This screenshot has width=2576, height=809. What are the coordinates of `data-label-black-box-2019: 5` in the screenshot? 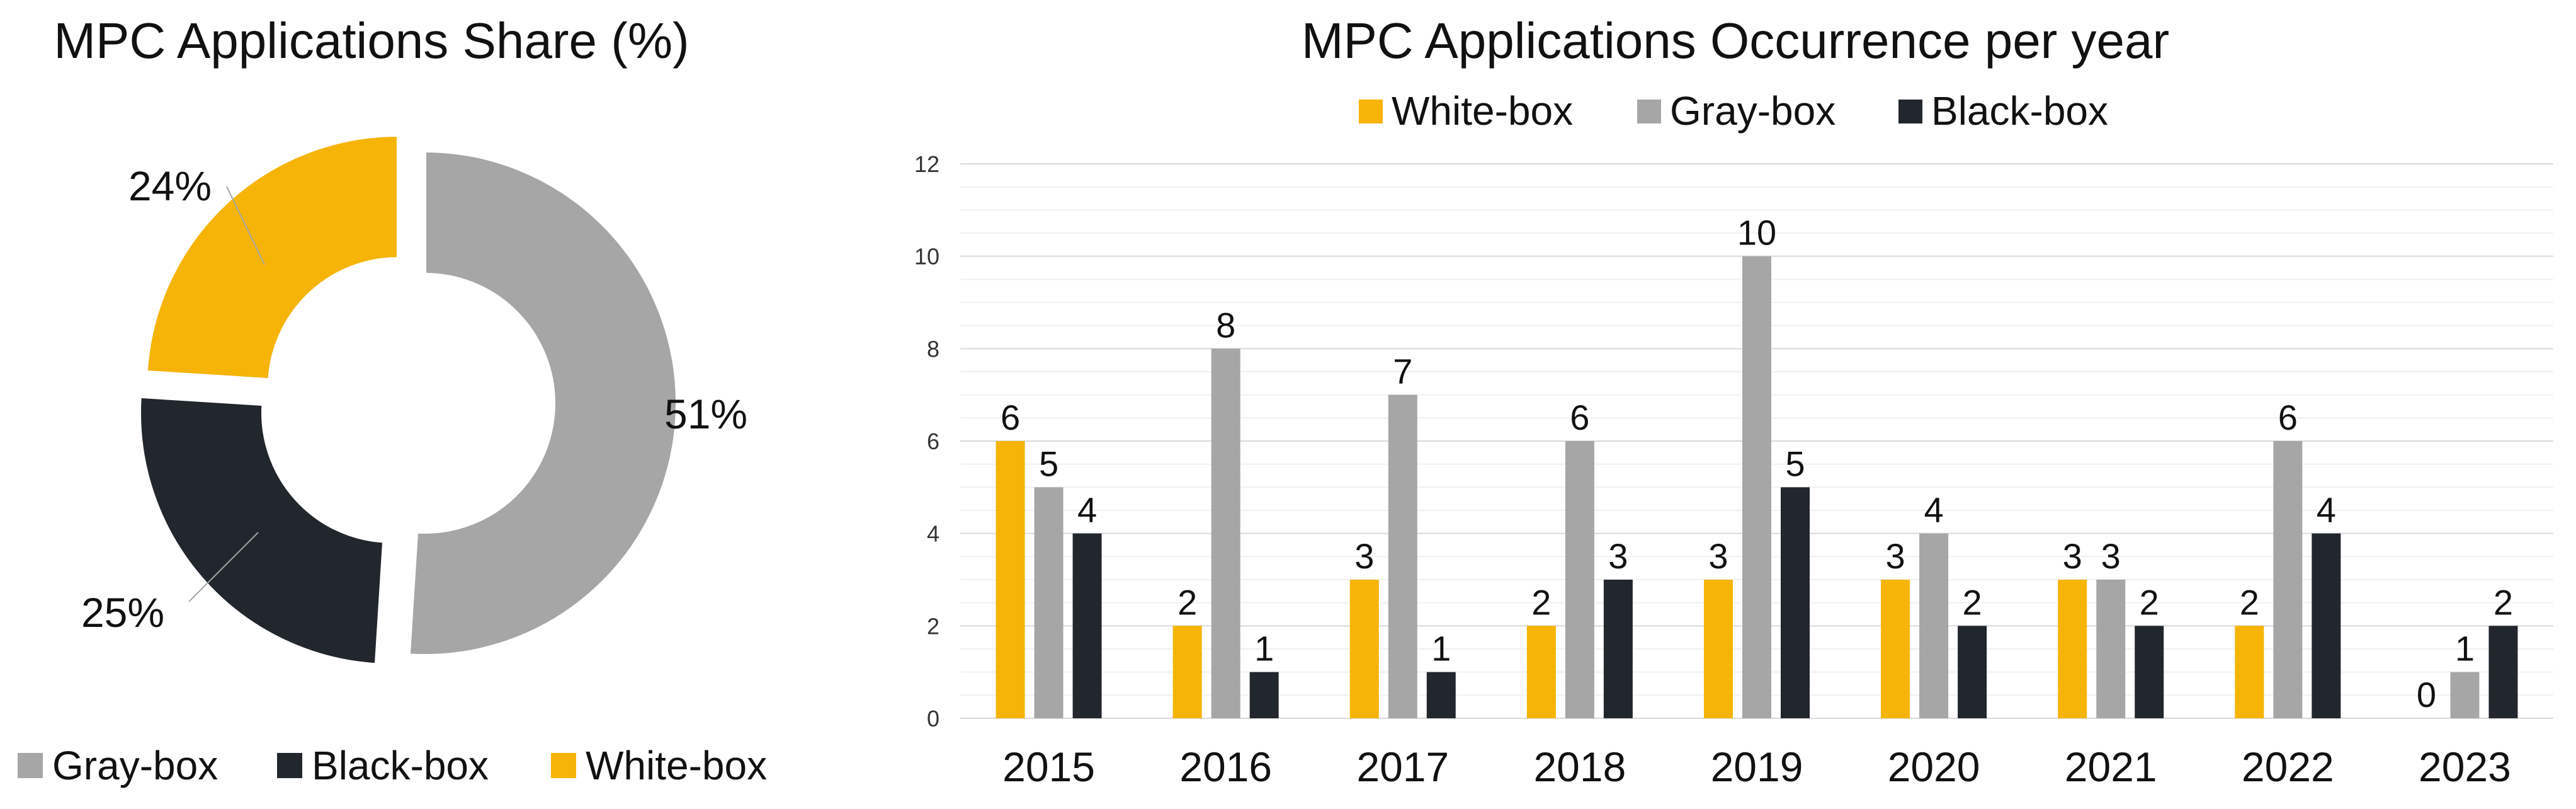 It's located at (1795, 463).